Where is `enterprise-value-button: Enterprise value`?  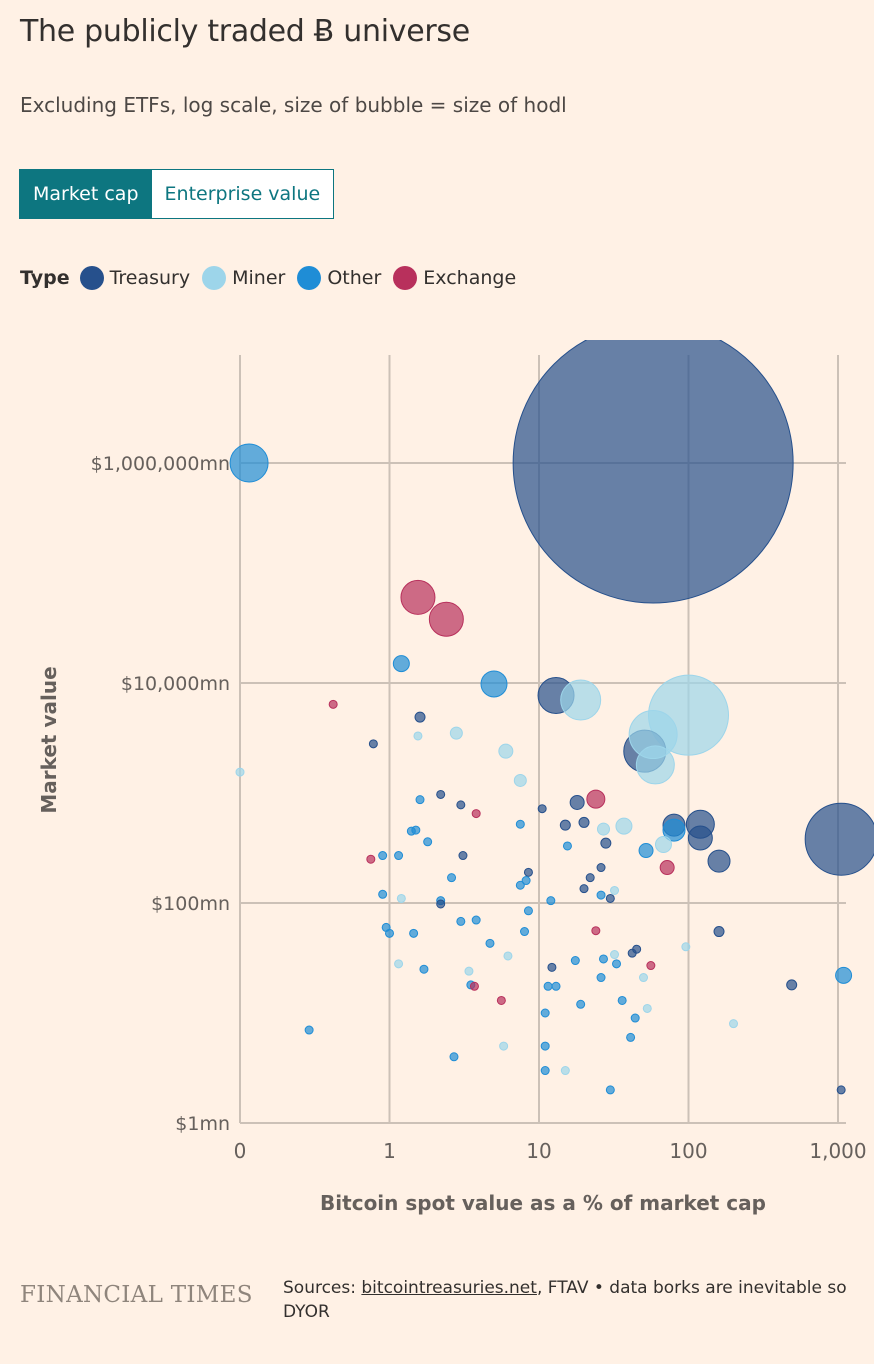
enterprise-value-button: Enterprise value is located at coordinates (242, 194).